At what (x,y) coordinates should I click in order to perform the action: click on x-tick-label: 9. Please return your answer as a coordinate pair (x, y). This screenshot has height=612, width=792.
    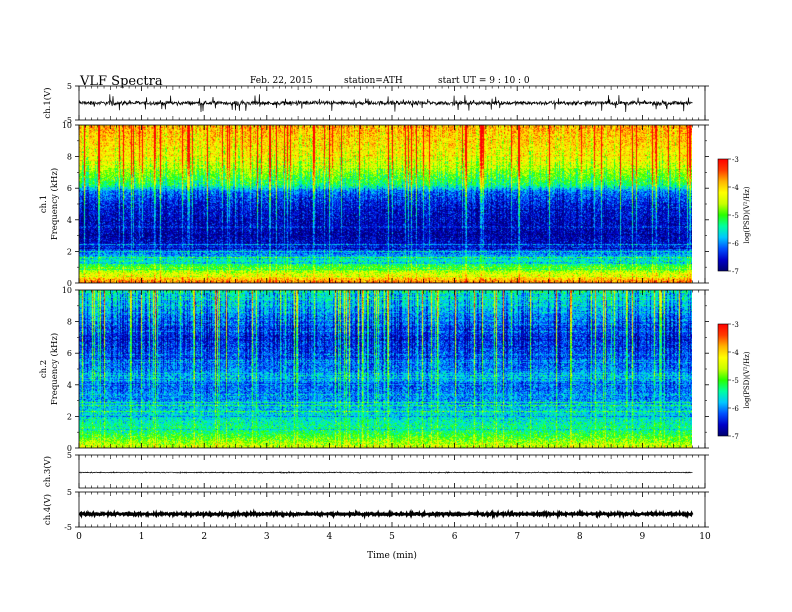
    Looking at the image, I should click on (643, 537).